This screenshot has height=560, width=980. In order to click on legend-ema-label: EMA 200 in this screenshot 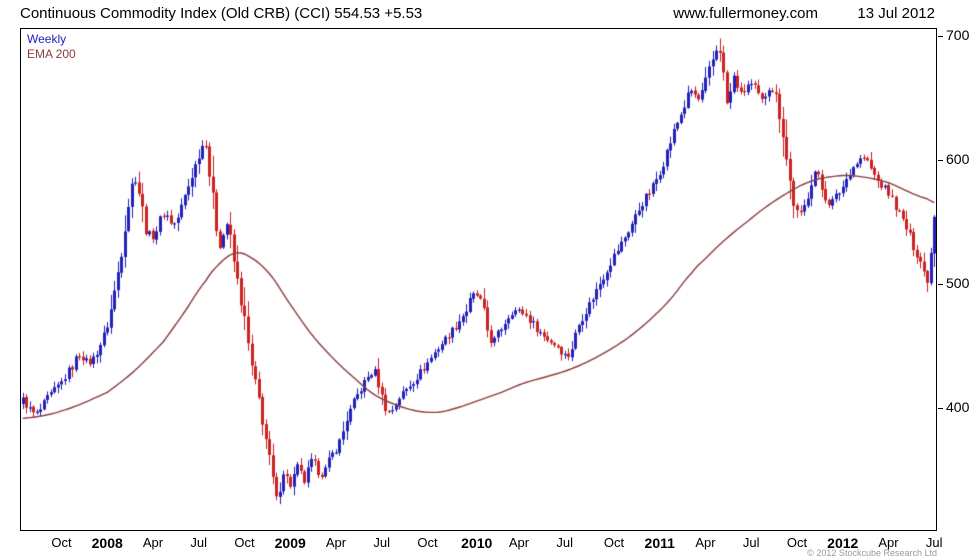, I will do `click(51, 54)`.